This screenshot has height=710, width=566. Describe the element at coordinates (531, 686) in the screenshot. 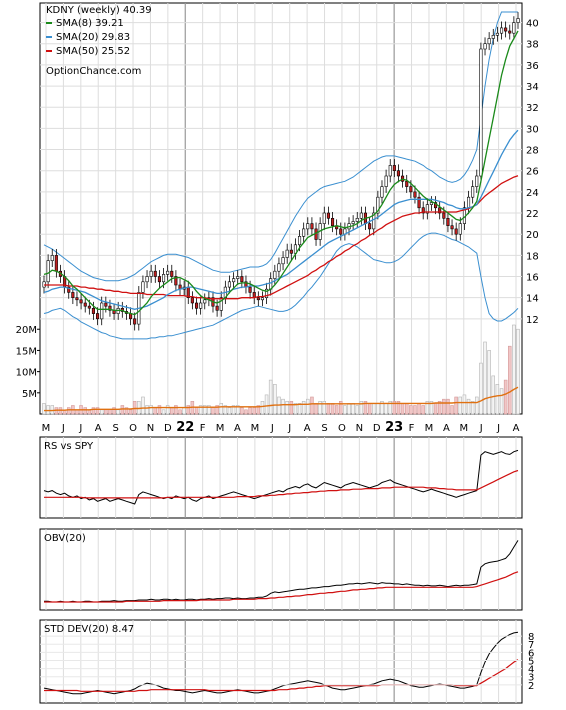

I see `std-dev-tick-label: 2` at that location.